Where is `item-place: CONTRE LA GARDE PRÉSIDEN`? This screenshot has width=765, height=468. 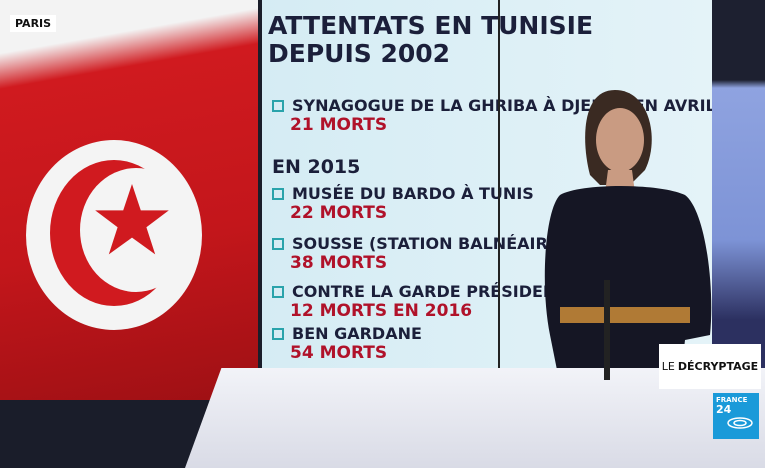 item-place: CONTRE LA GARDE PRÉSIDEN is located at coordinates (424, 291).